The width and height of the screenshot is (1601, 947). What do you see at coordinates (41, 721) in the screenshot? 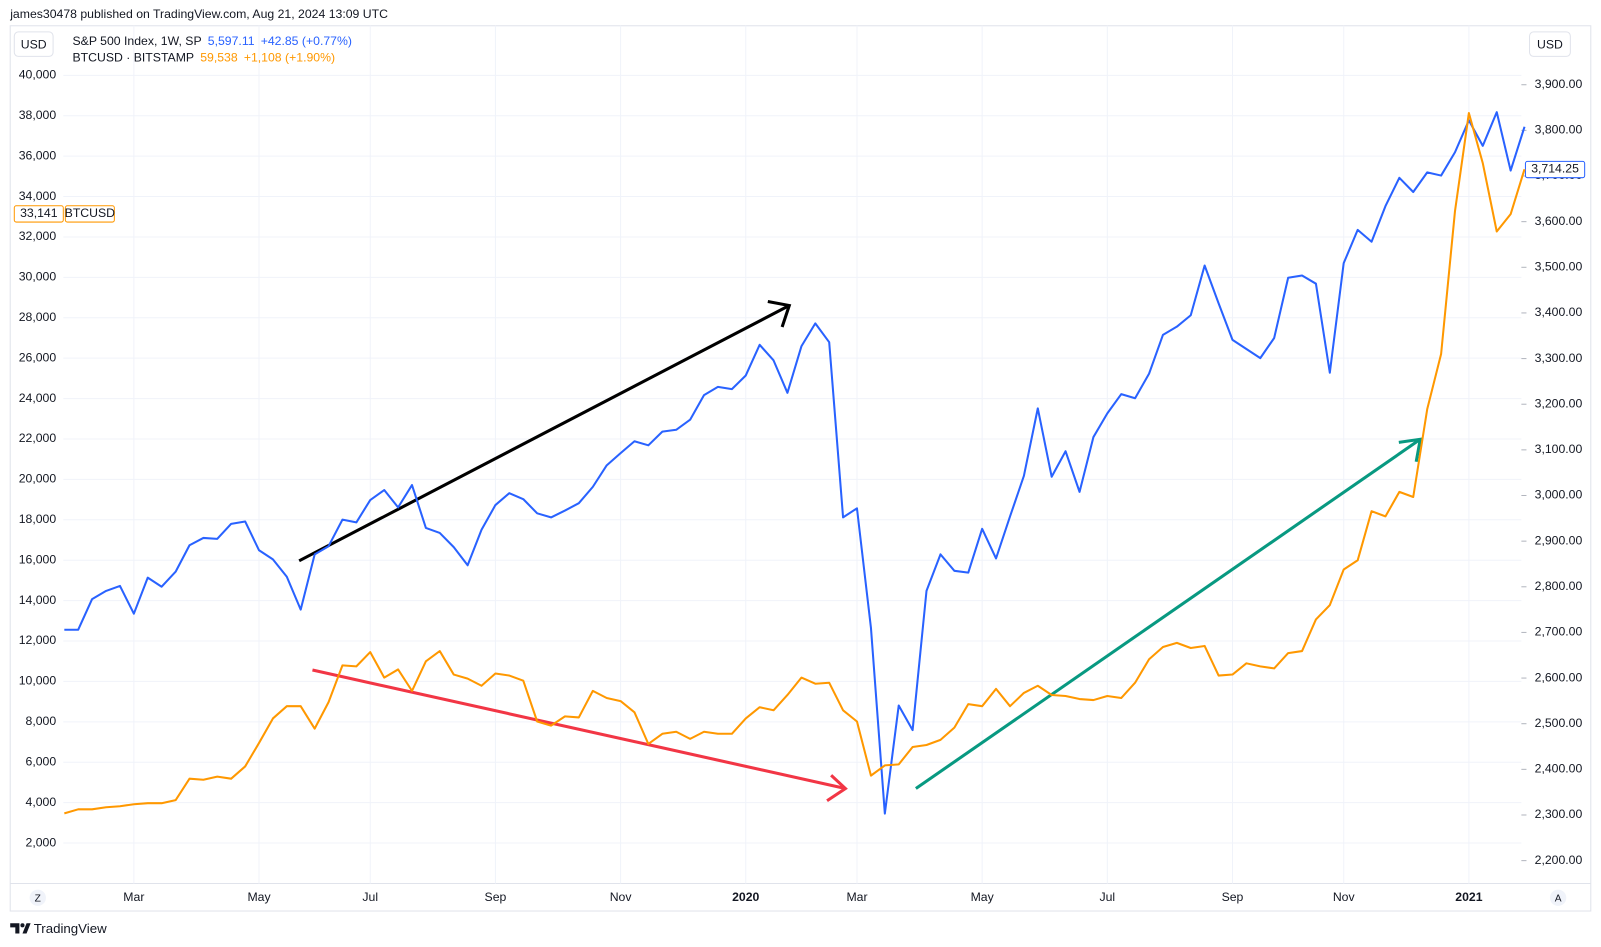
I see `y-tick-label: 8,000` at bounding box center [41, 721].